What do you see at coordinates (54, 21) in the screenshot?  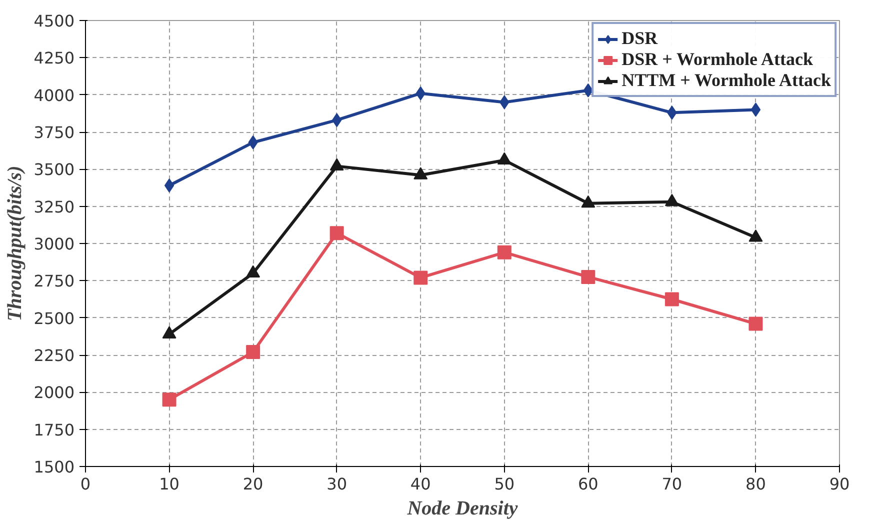 I see `y-tick-label: 4500` at bounding box center [54, 21].